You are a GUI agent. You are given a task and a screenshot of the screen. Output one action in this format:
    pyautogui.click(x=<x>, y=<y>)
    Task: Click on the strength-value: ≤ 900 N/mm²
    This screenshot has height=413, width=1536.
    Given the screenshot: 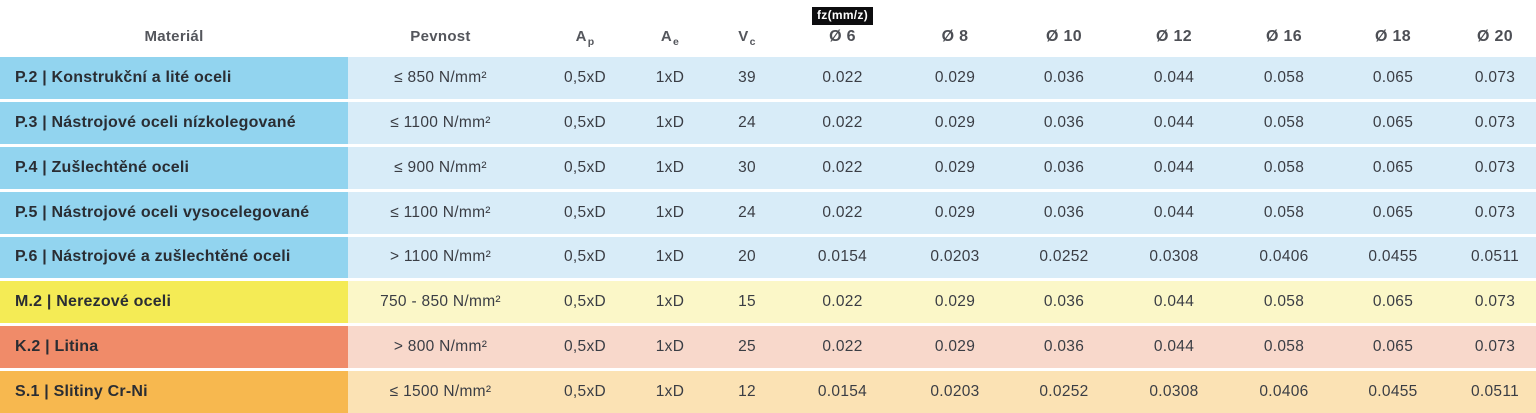 What is the action you would take?
    pyautogui.click(x=440, y=167)
    